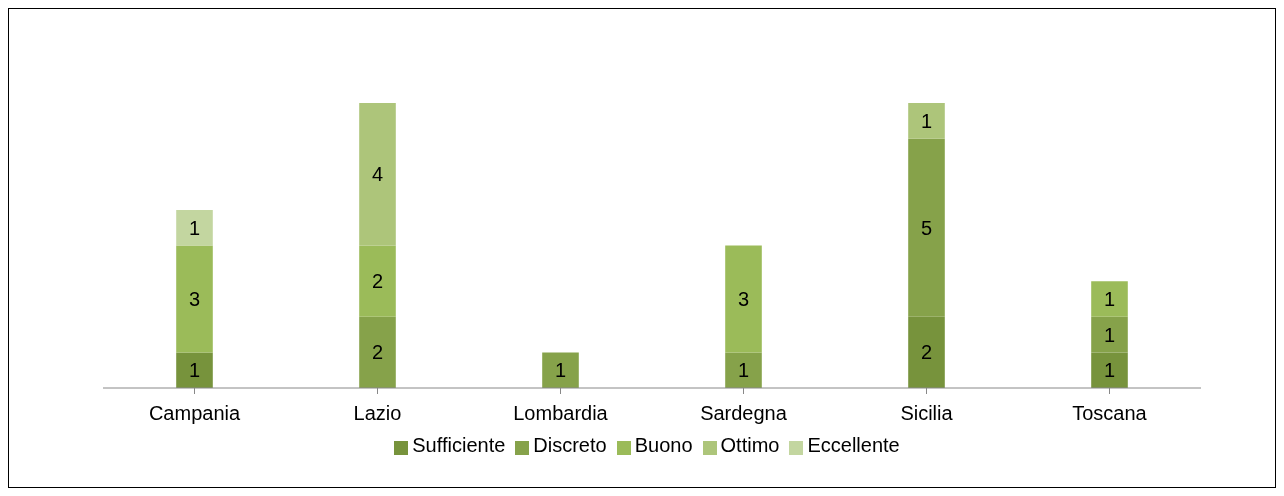 The height and width of the screenshot is (496, 1284). What do you see at coordinates (561, 413) in the screenshot?
I see `x-tick-label: Lombardia` at bounding box center [561, 413].